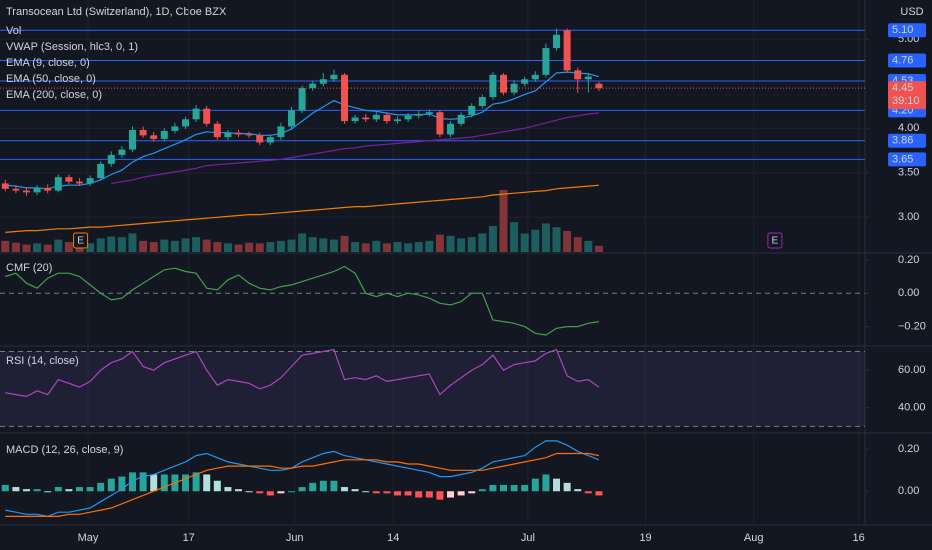  Describe the element at coordinates (72, 47) in the screenshot. I see `legend-entry: VWAP (Session, hlc3, 0, 1)` at that location.